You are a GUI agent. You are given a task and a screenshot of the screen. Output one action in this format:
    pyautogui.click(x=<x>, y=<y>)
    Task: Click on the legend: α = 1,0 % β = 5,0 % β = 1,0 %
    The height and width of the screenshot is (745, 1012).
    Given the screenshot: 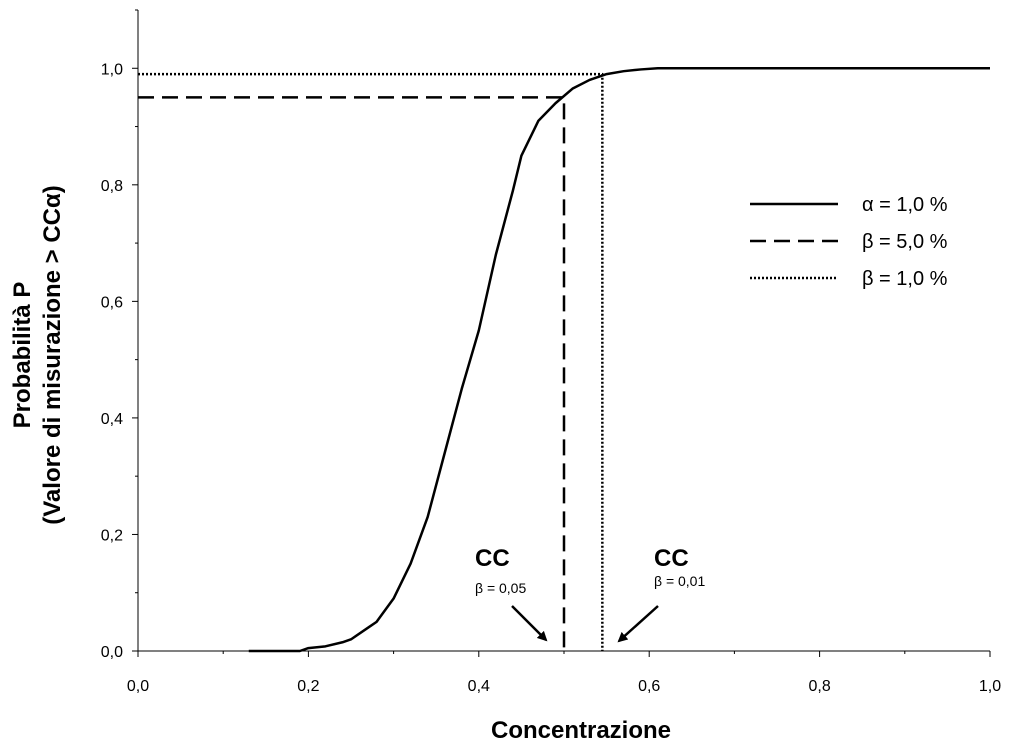 What is the action you would take?
    pyautogui.click(x=849, y=242)
    